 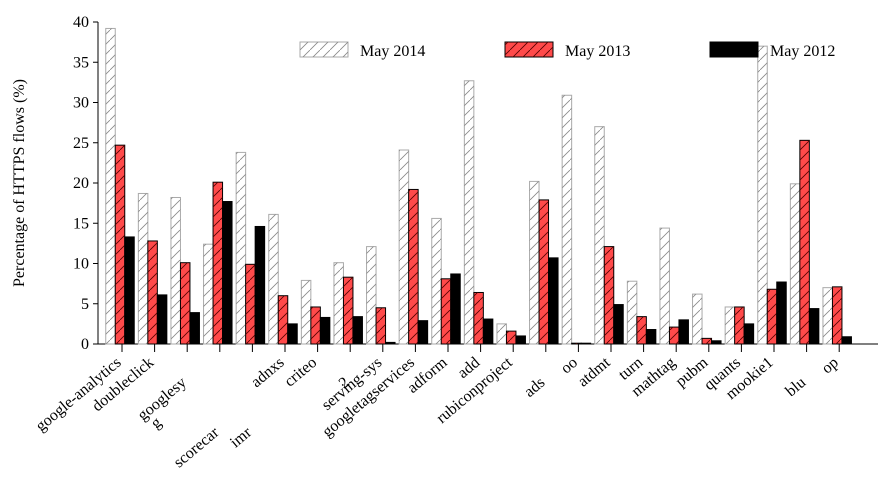 I want to click on x-tick-label: atdmt, so click(x=594, y=372).